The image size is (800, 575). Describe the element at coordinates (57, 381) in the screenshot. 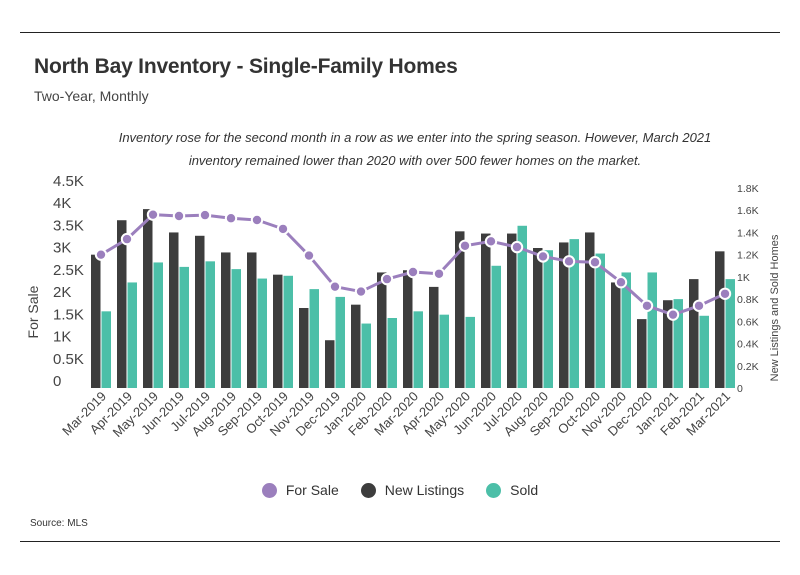

I see `left-axis-tick-label: 0` at that location.